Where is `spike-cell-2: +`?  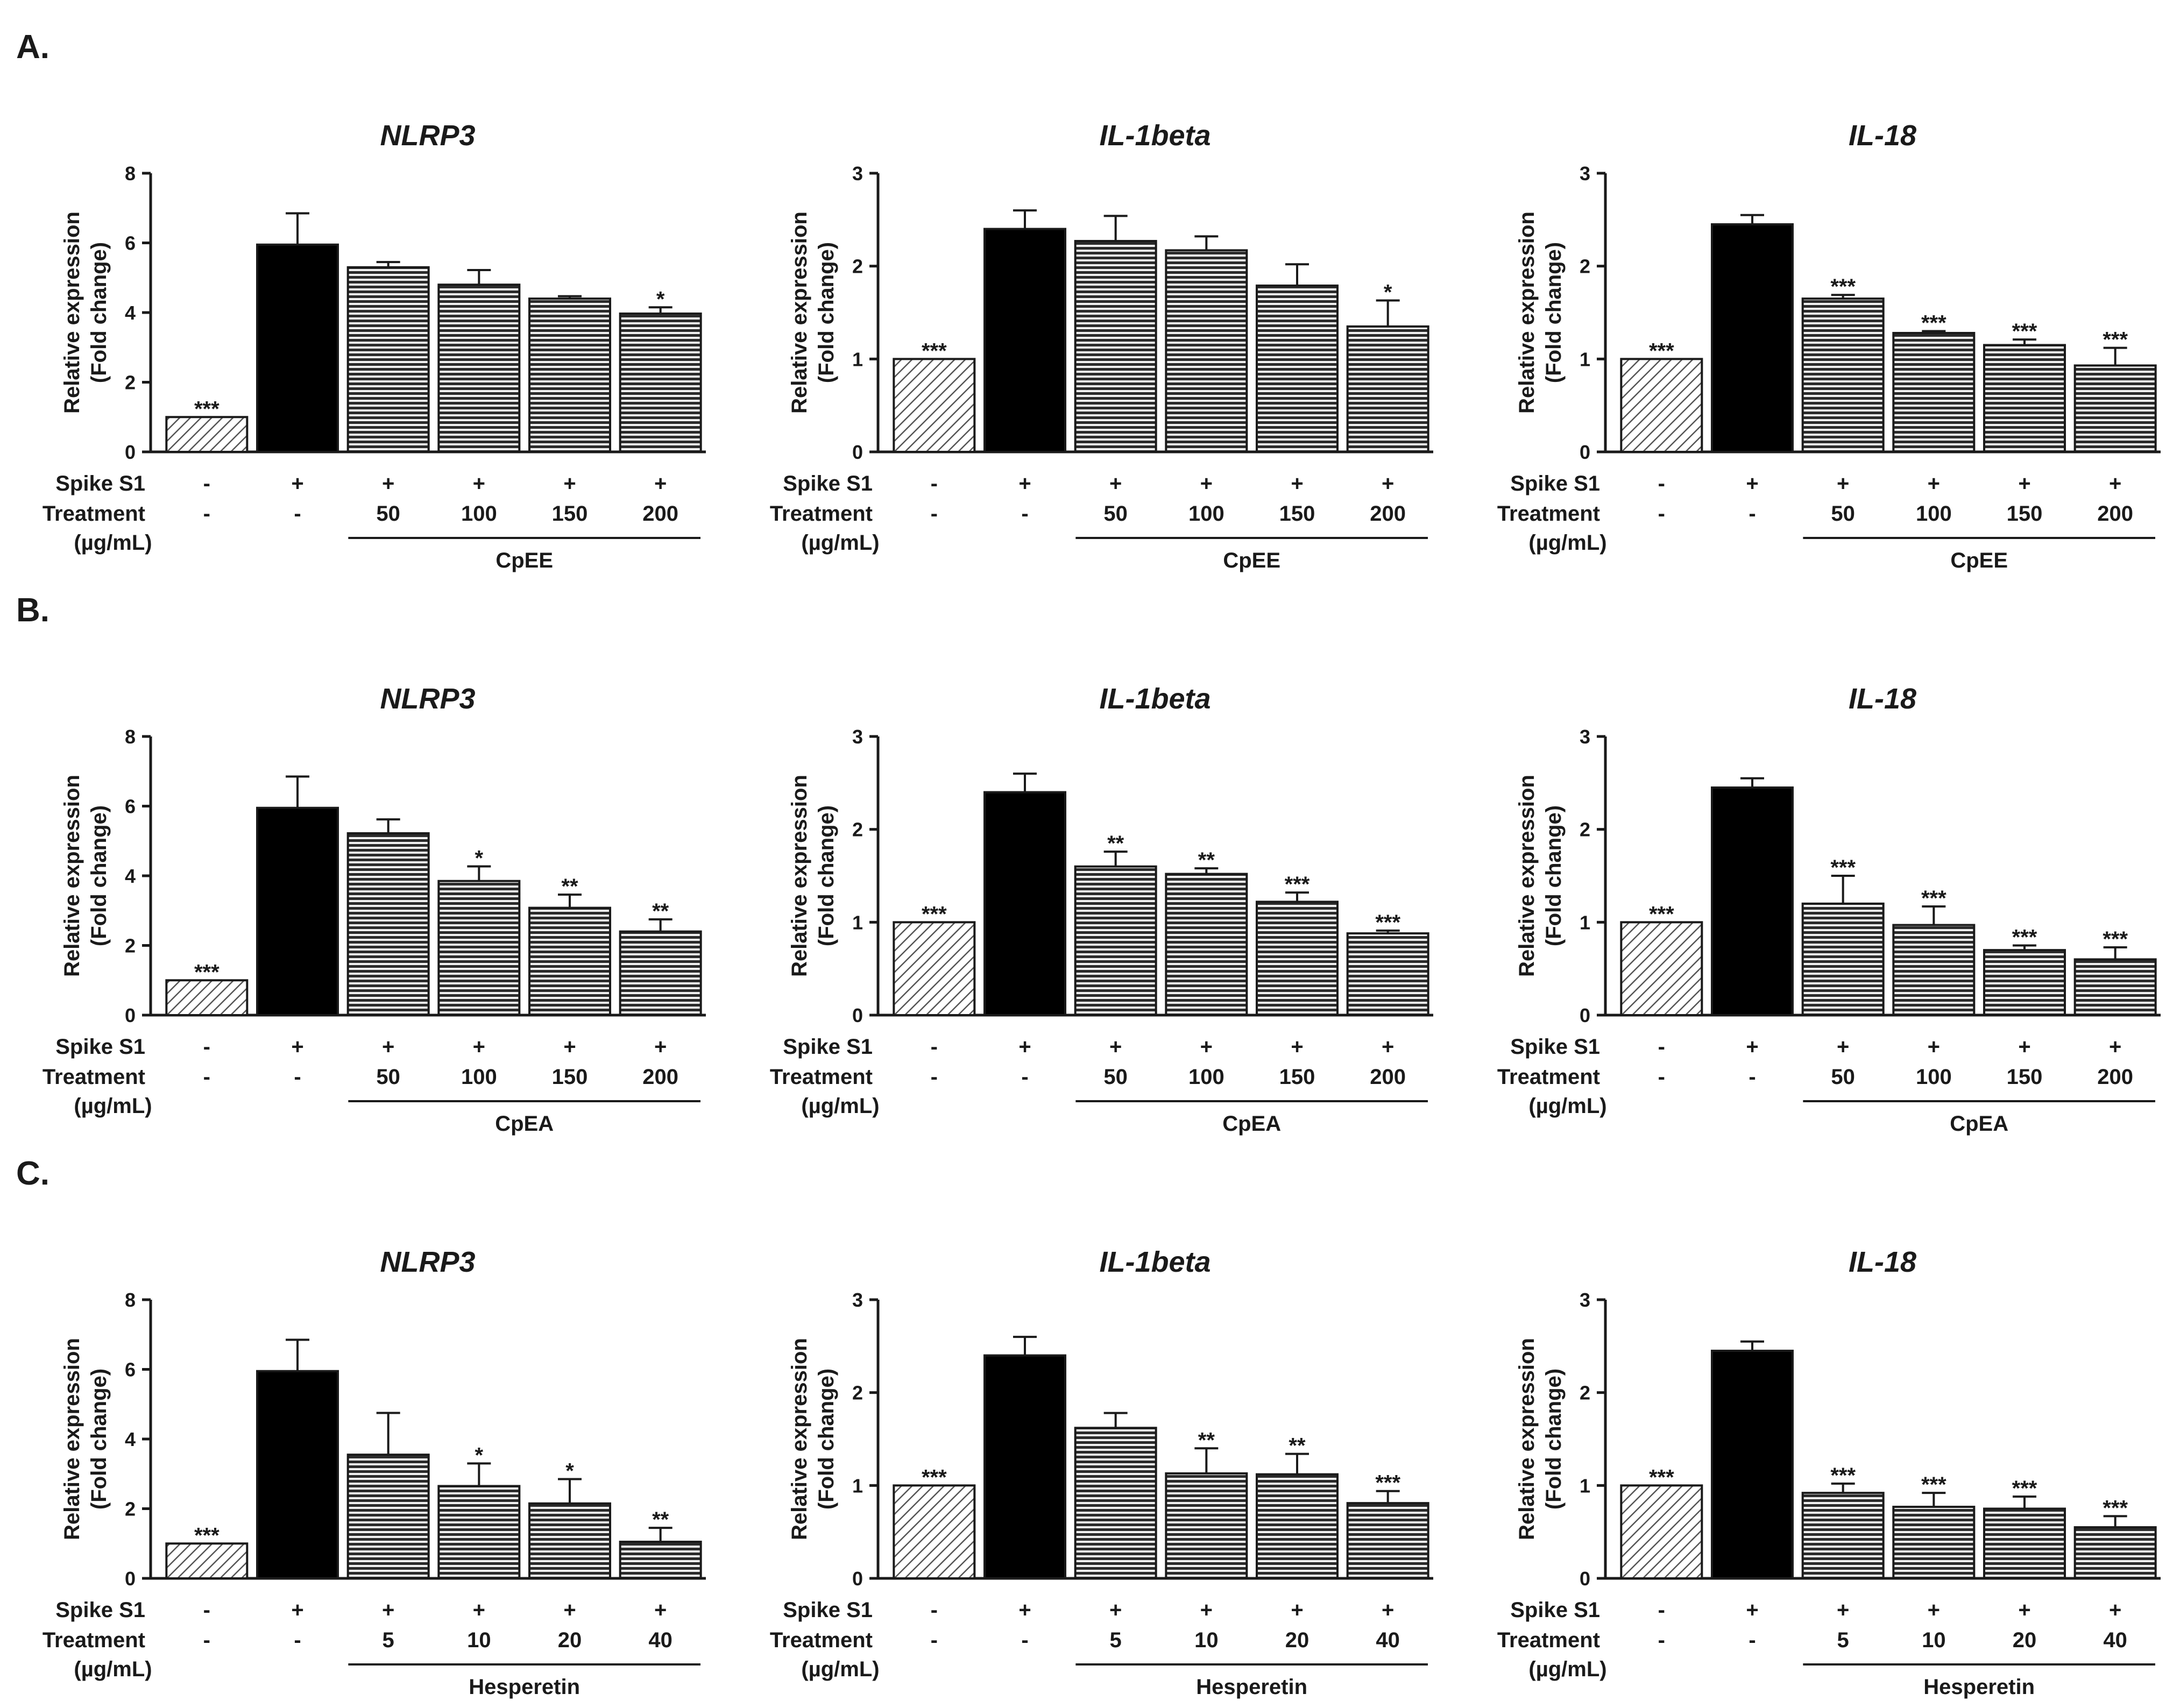 spike-cell-2: + is located at coordinates (1752, 483).